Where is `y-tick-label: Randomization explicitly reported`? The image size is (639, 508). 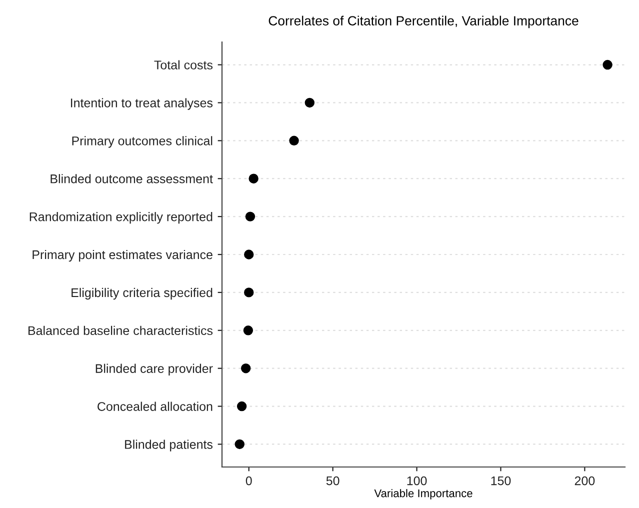 y-tick-label: Randomization explicitly reported is located at coordinates (121, 218).